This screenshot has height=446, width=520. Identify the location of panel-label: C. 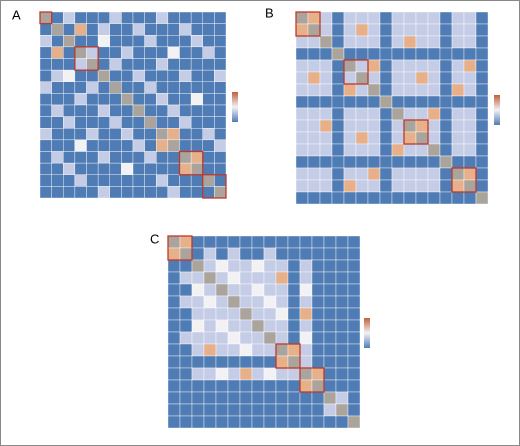
(154, 238).